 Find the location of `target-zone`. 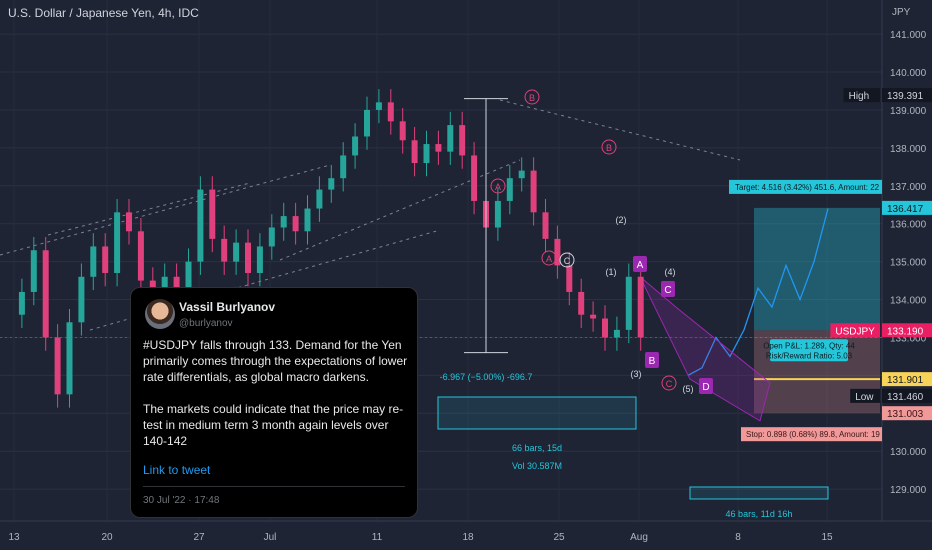

target-zone is located at coordinates (817, 269).